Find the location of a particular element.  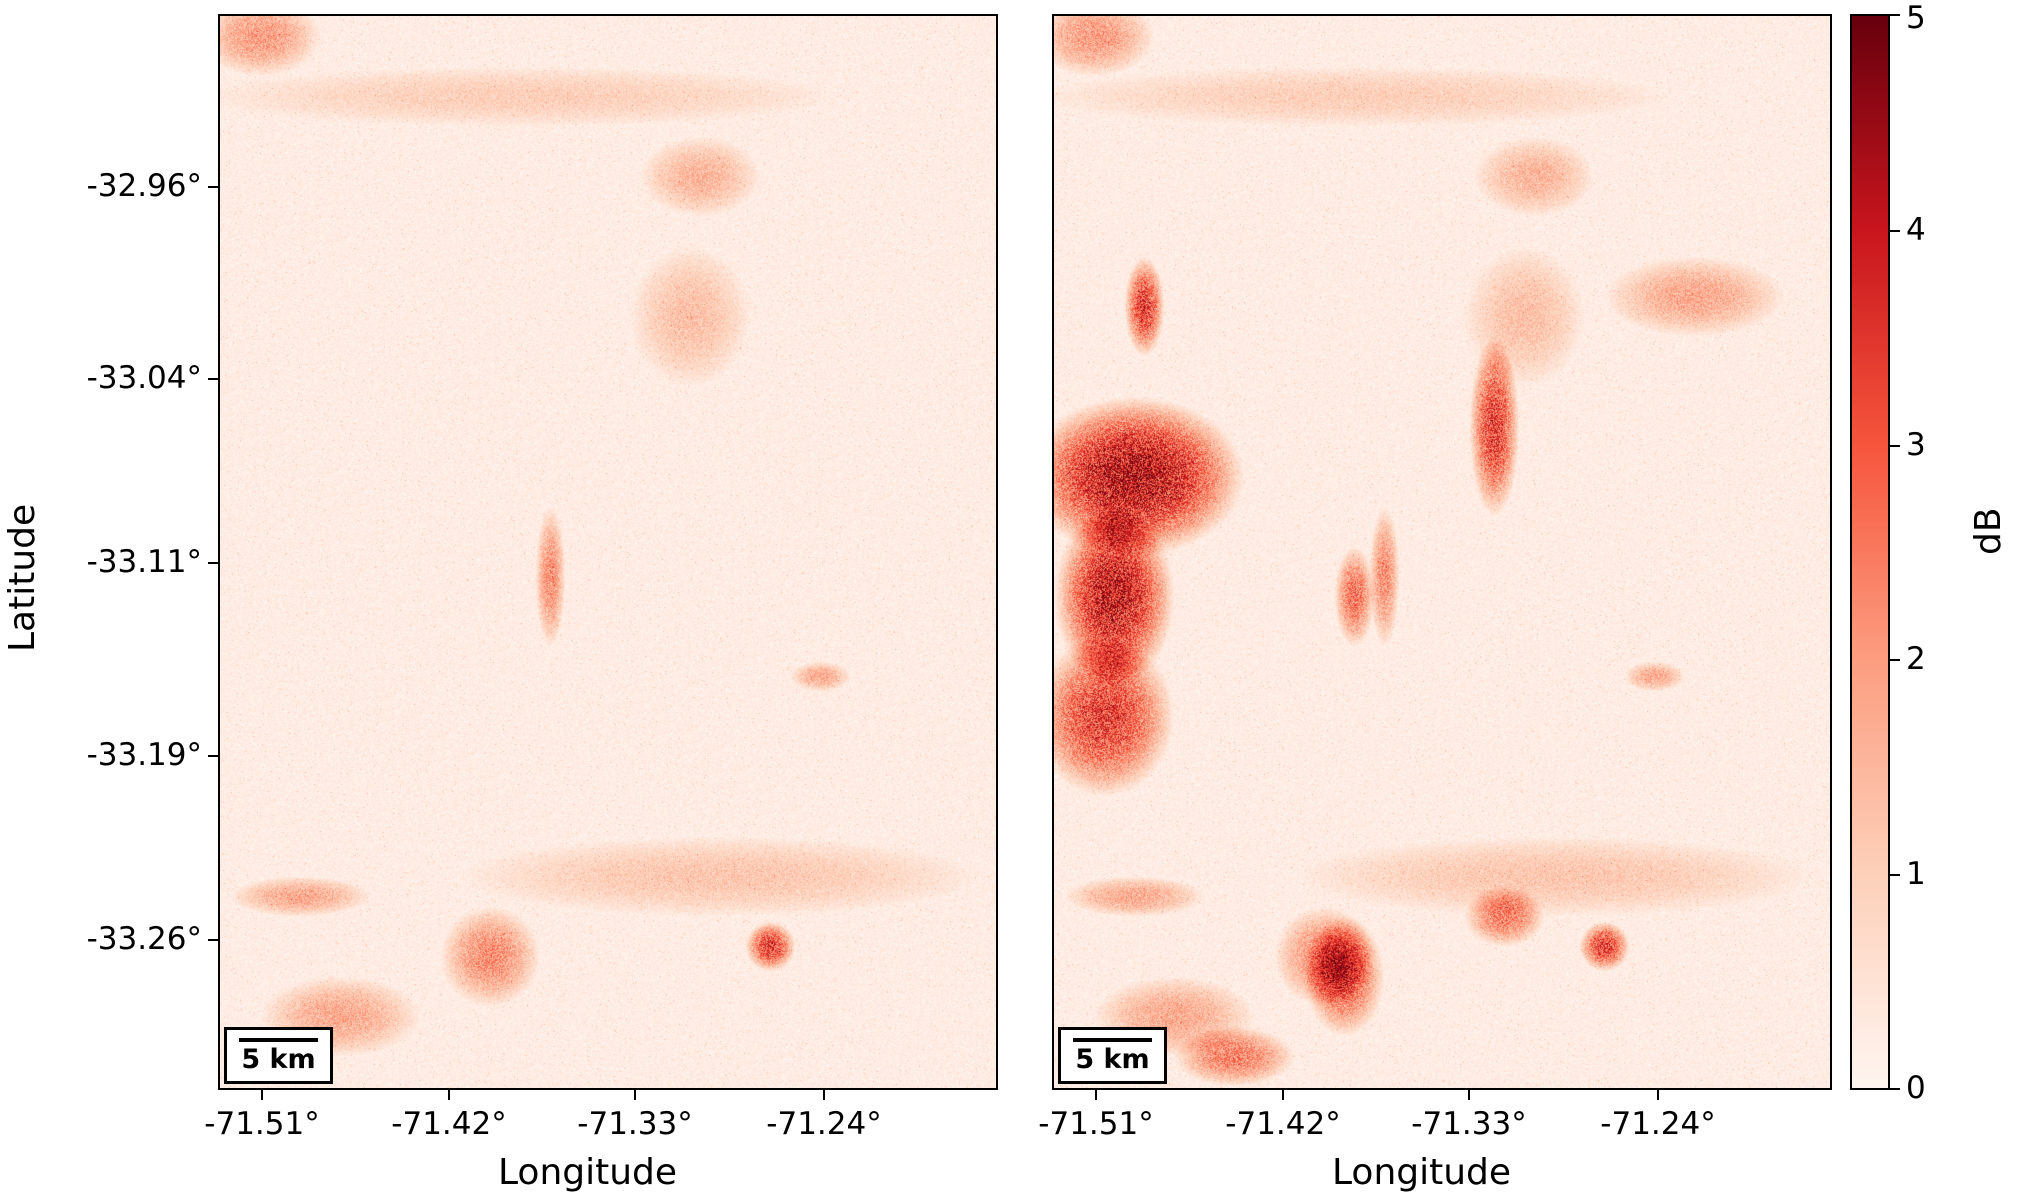

colorbar-title: dB is located at coordinates (1988, 531).